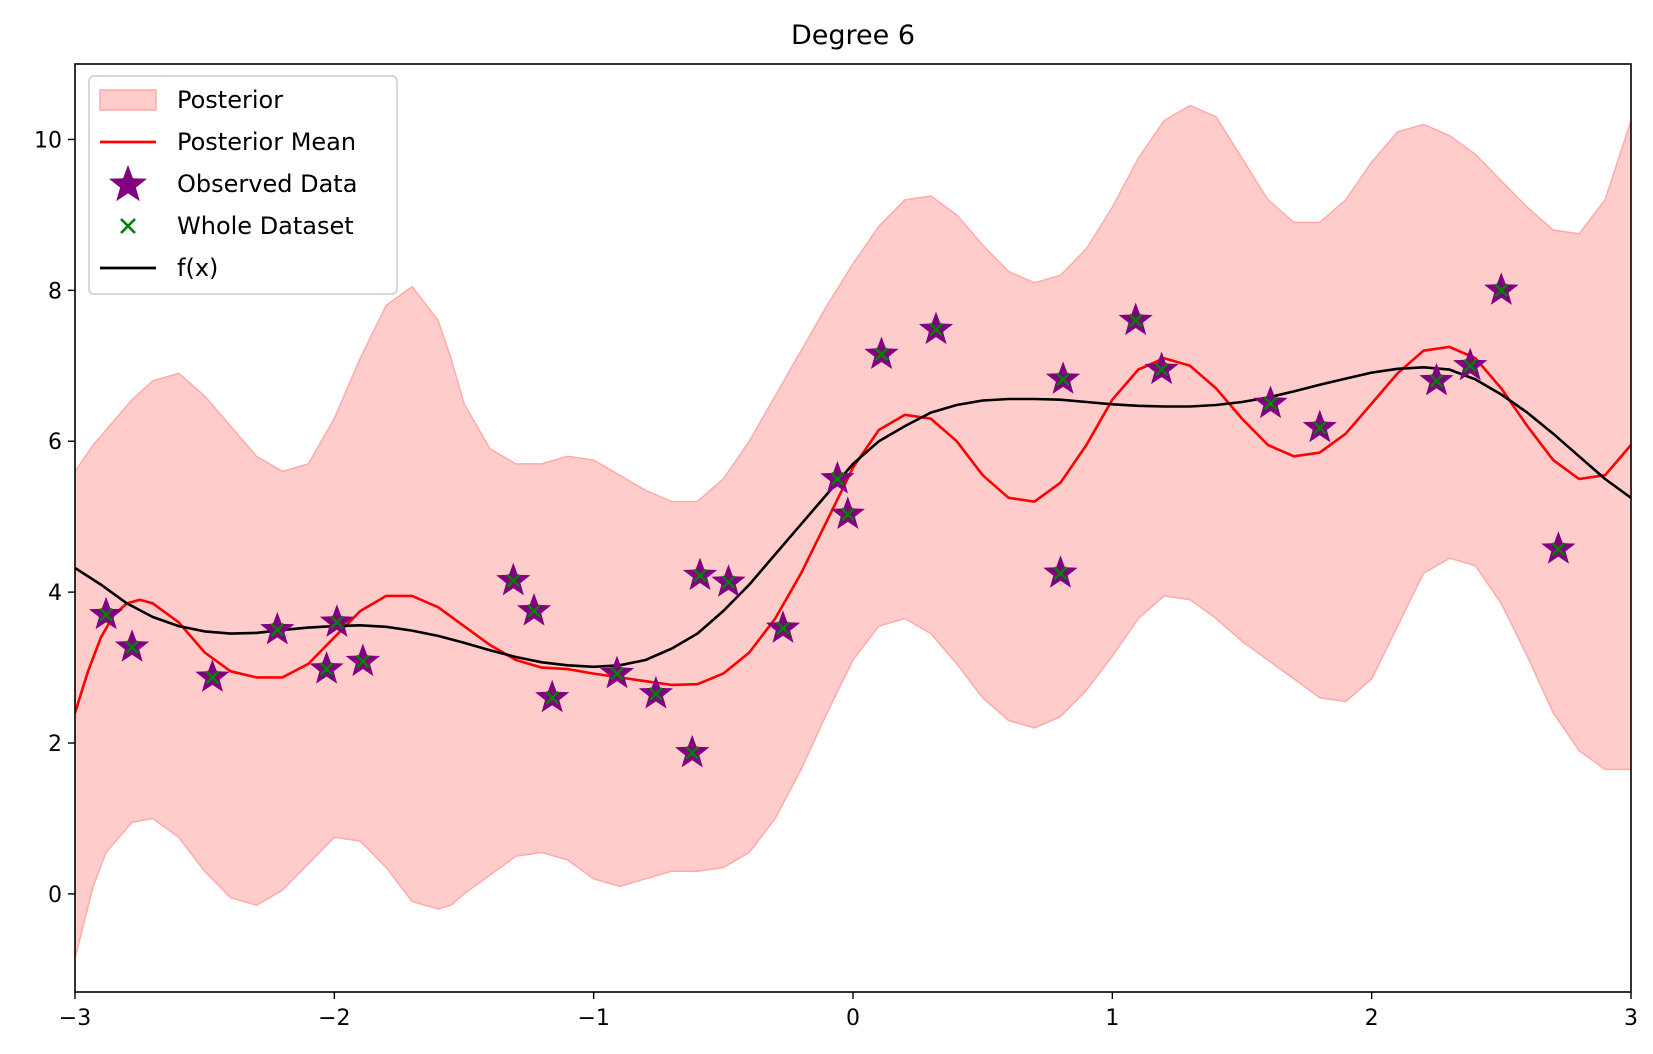  What do you see at coordinates (55, 442) in the screenshot?
I see `y-tick-label: 6` at bounding box center [55, 442].